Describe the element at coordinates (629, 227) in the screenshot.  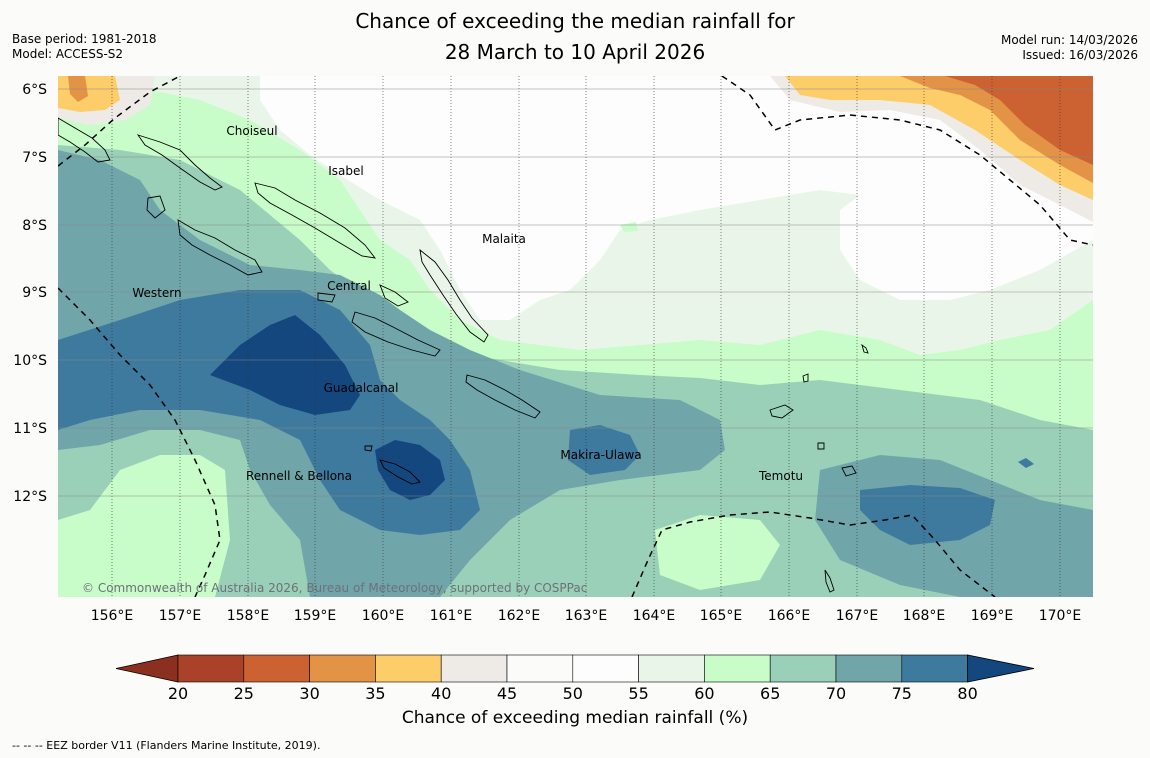
I see `contour-small-patch` at that location.